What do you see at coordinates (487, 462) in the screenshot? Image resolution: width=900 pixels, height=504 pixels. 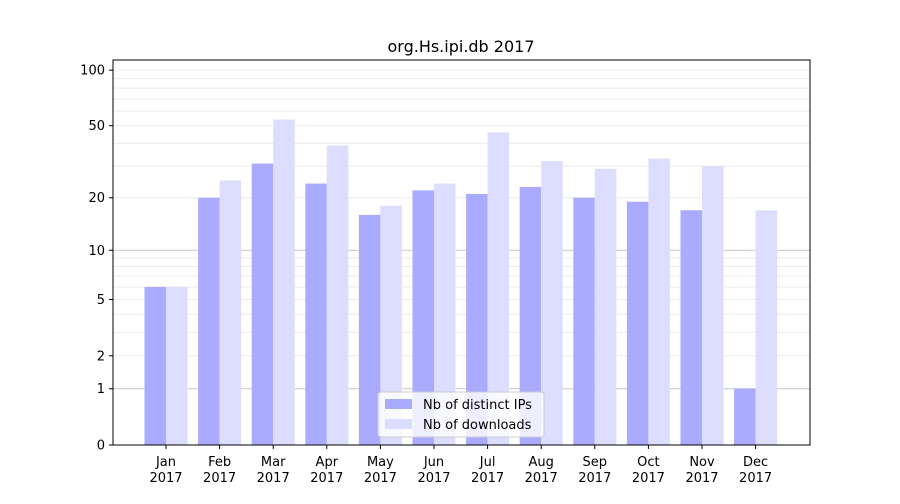 I see `x-tick-label: Jul` at bounding box center [487, 462].